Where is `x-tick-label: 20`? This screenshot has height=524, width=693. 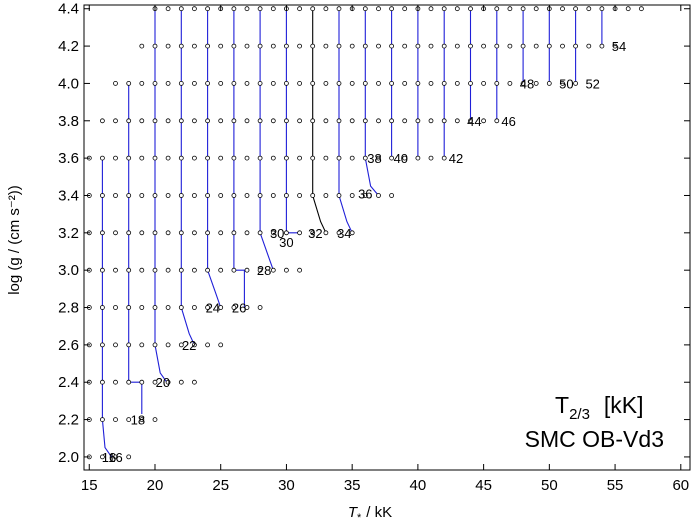 x-tick-label: 20 is located at coordinates (155, 485).